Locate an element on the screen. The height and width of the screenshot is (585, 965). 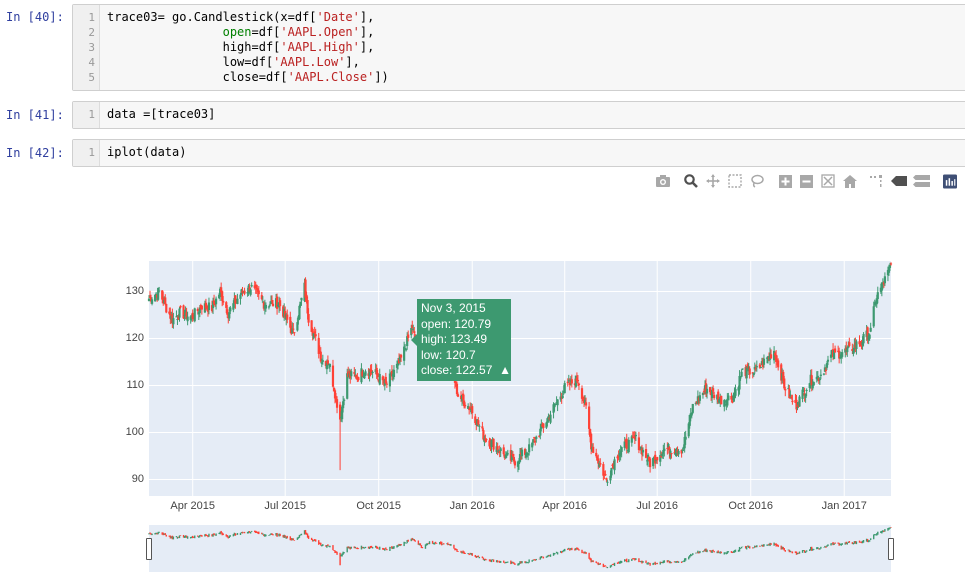
code-line: low=df['AAPL.Low'], is located at coordinates (233, 62).